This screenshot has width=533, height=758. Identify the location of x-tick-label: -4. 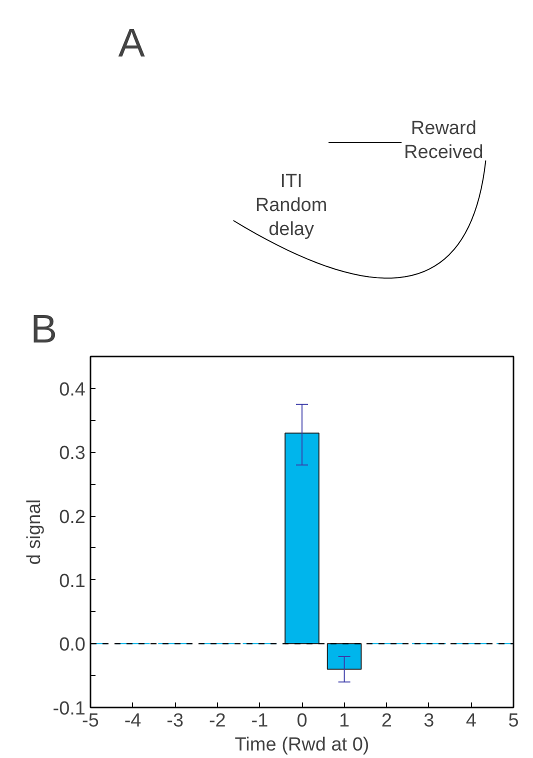
(133, 721).